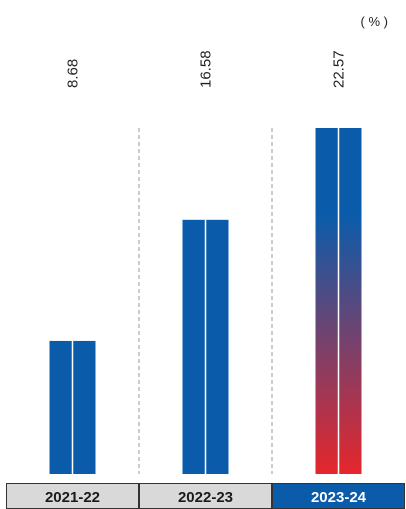 Image resolution: width=406 pixels, height=509 pixels. What do you see at coordinates (73, 73) in the screenshot?
I see `value-label-2021-22: 8.68` at bounding box center [73, 73].